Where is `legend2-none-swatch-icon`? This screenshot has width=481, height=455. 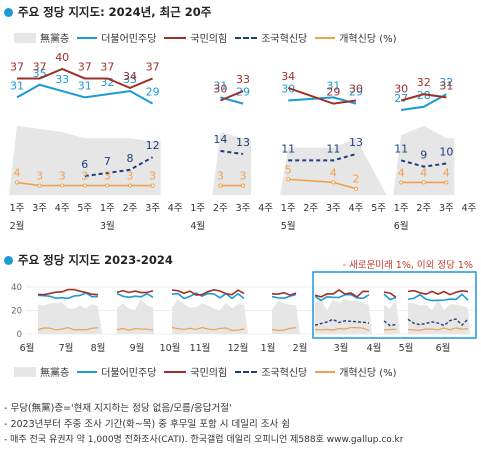 legend2-none-swatch-icon is located at coordinates (25, 371).